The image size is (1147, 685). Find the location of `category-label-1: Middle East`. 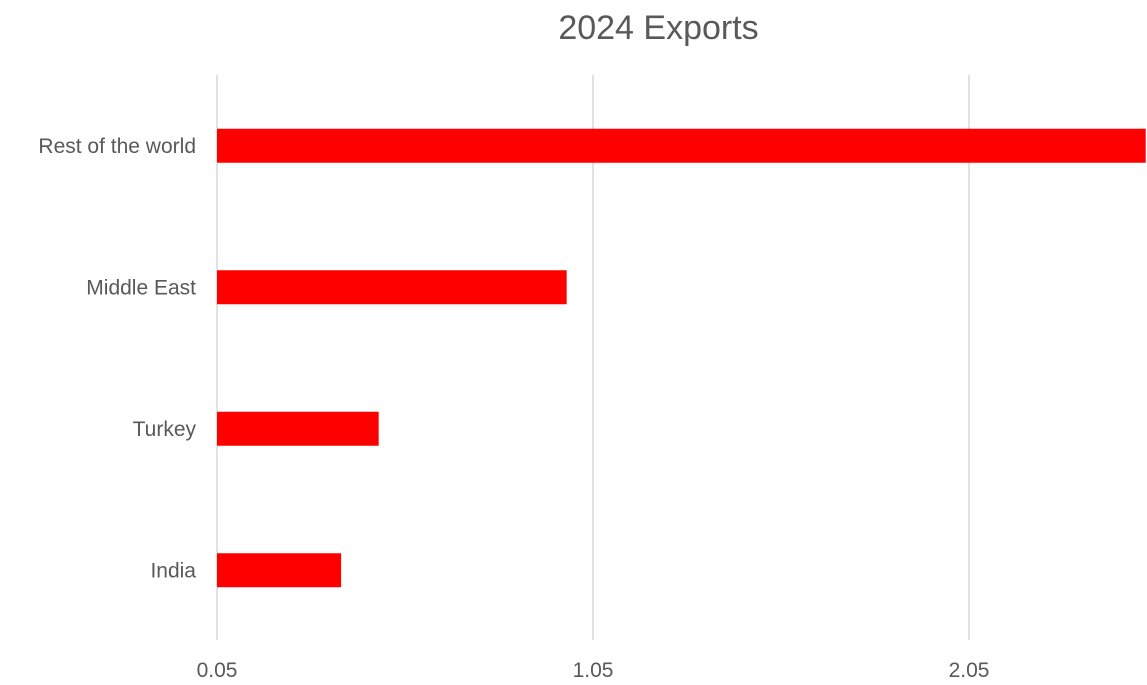

category-label-1: Middle East is located at coordinates (141, 287).